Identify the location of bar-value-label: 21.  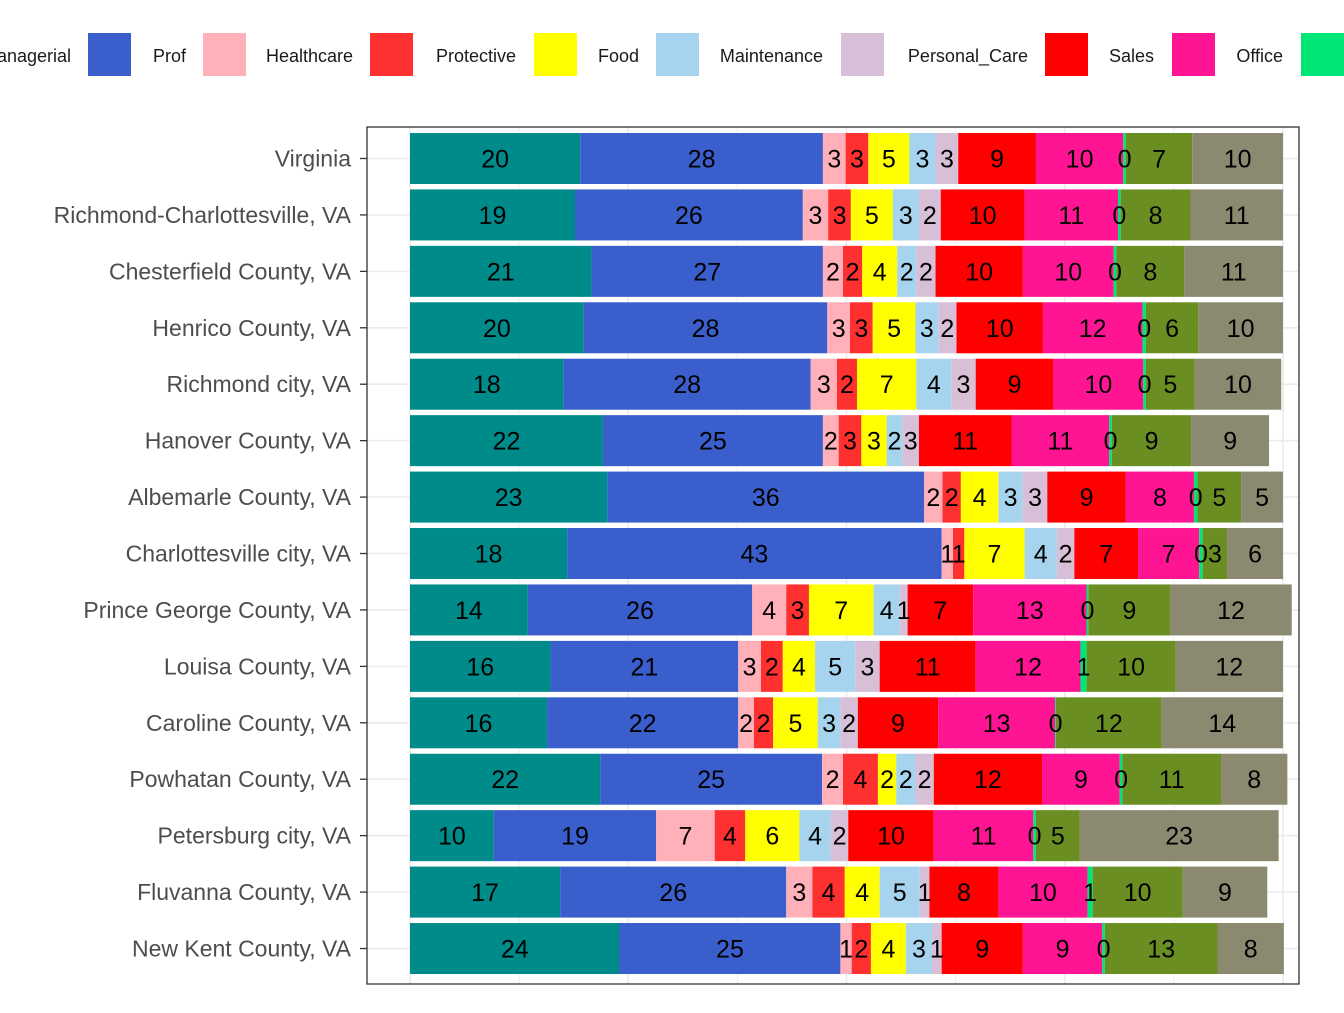
(644, 667).